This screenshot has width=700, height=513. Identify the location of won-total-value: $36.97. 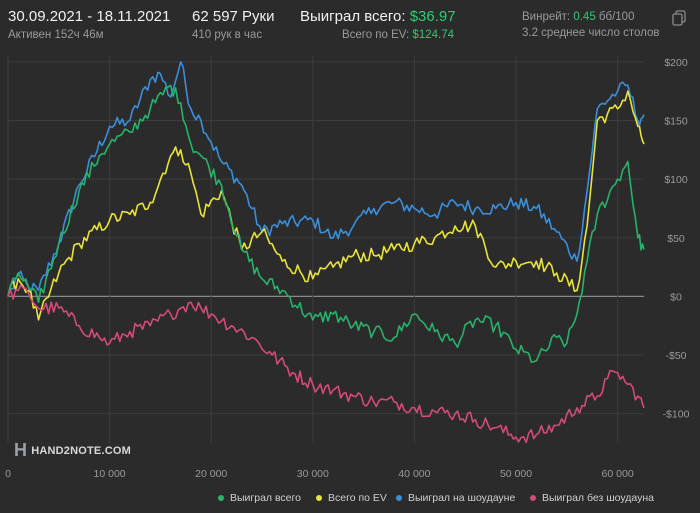
(432, 16).